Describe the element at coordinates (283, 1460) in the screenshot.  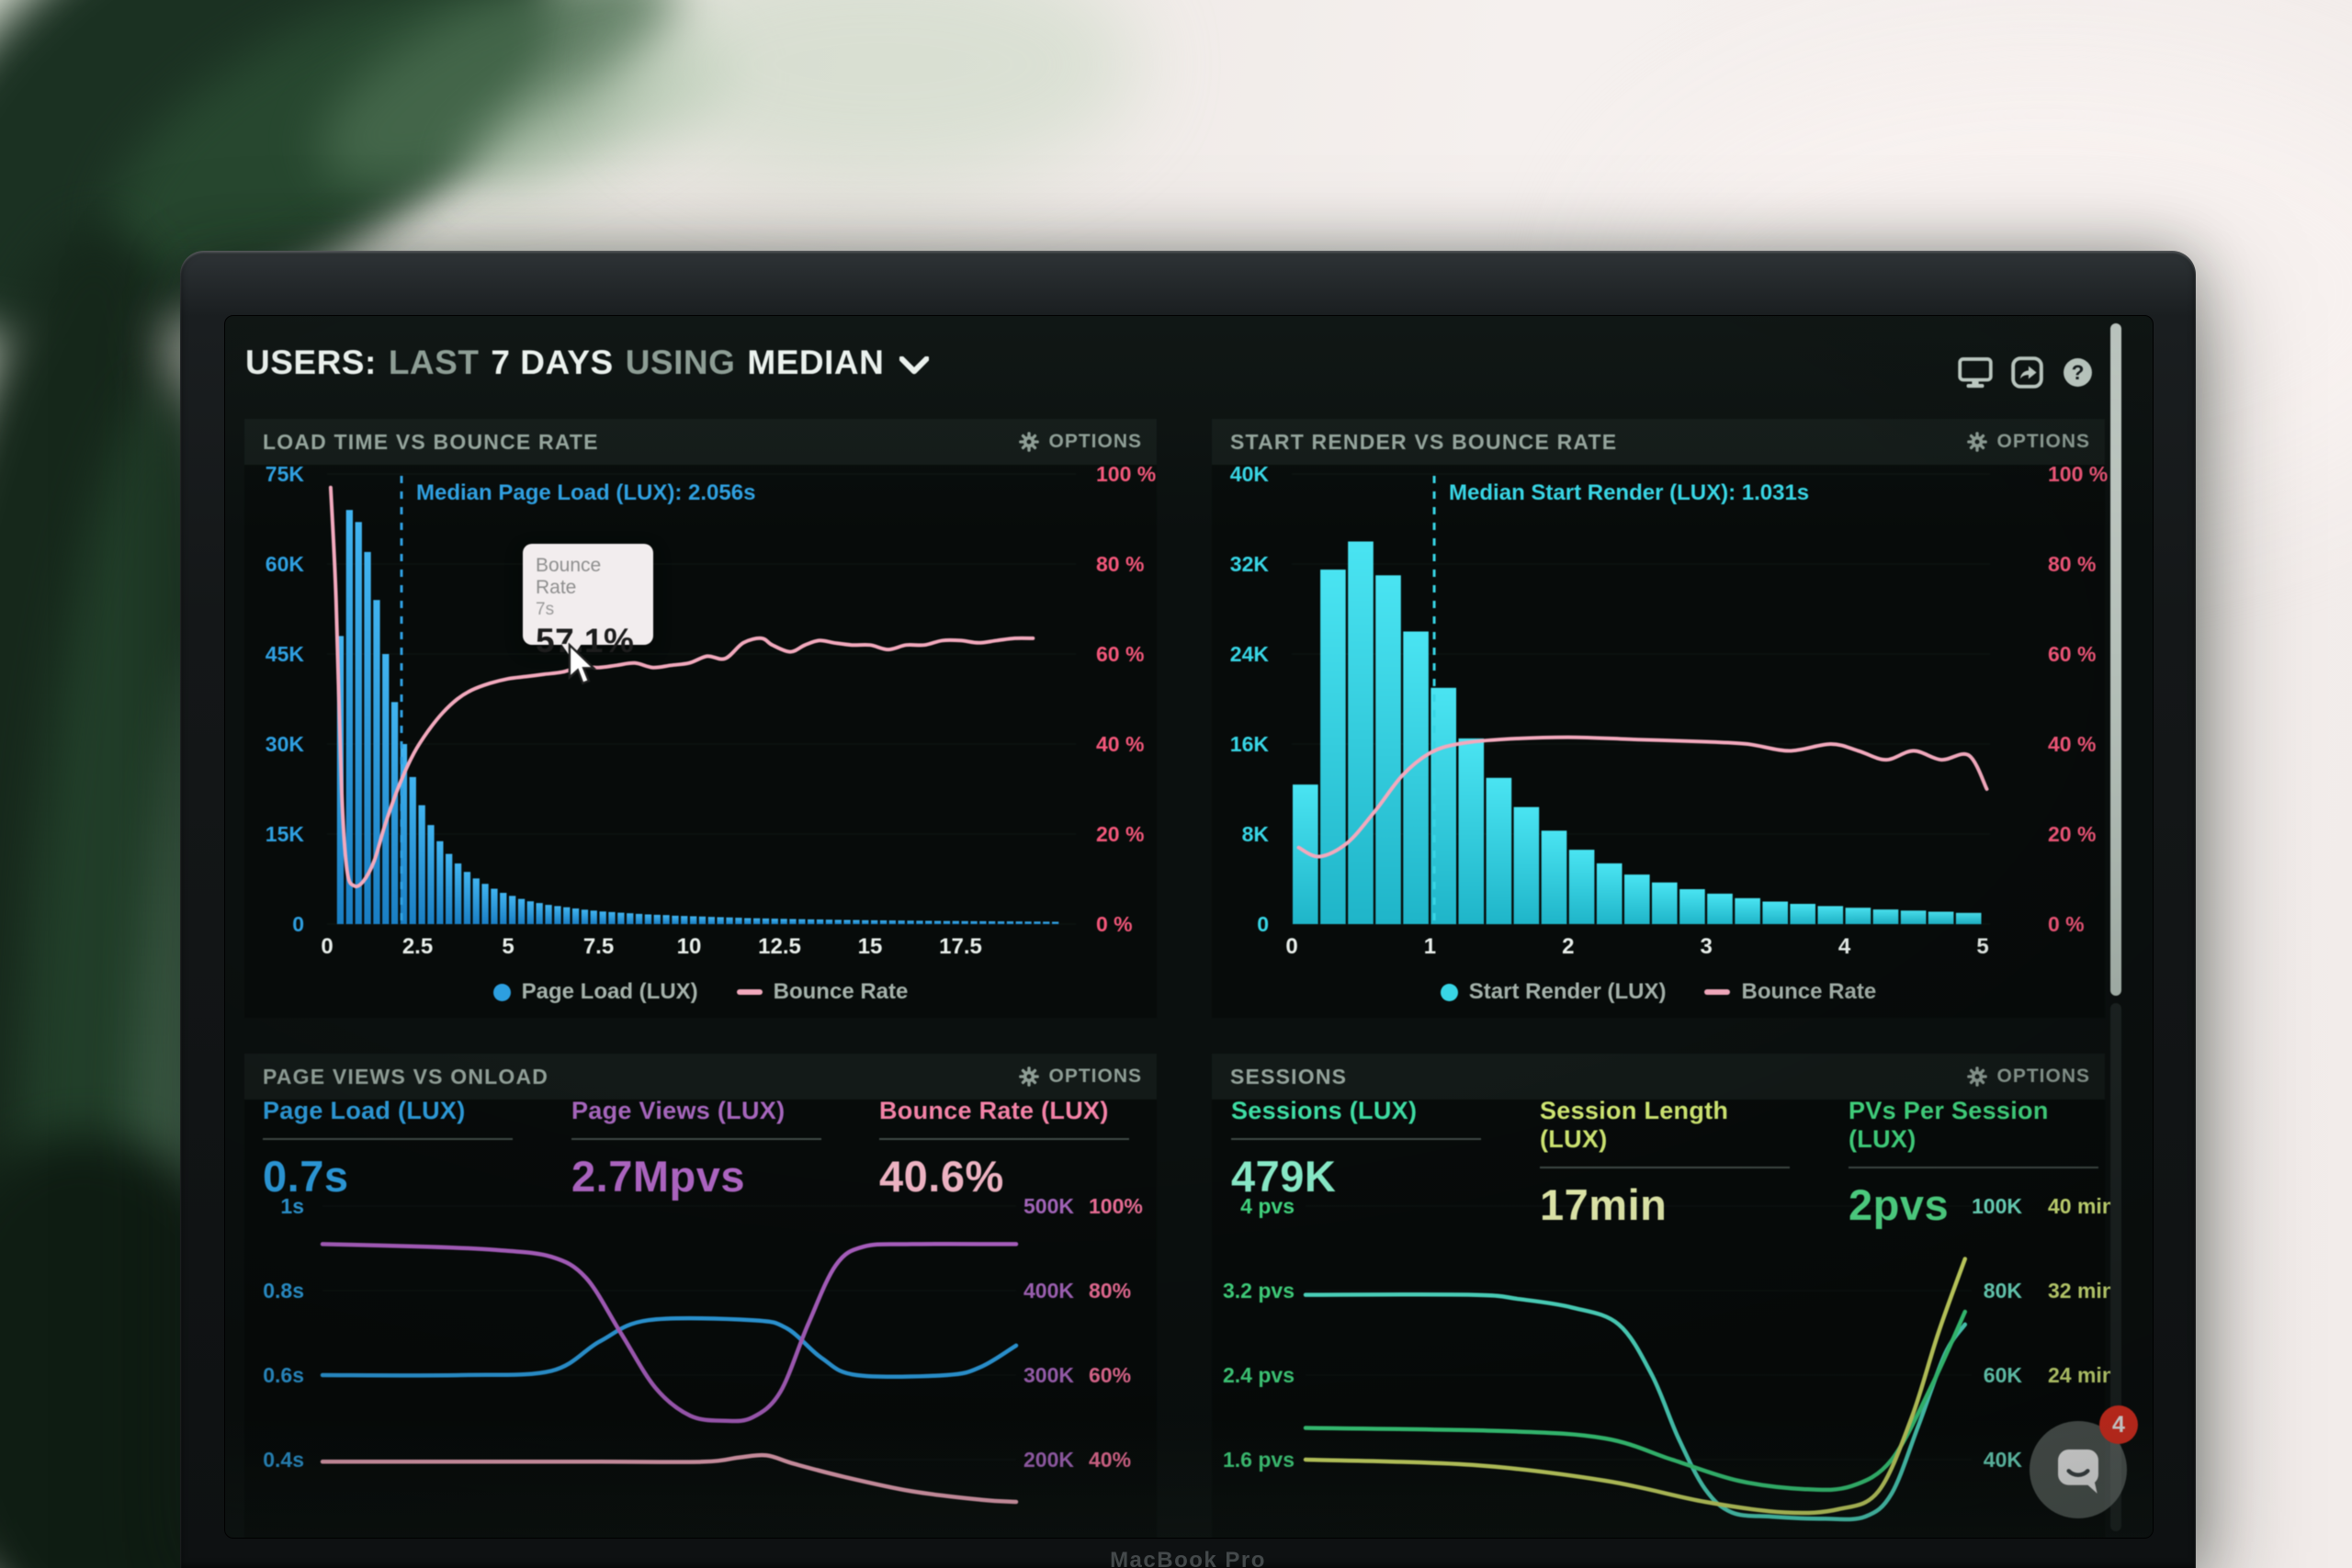
I see `y-axis-label: 0.4s` at that location.